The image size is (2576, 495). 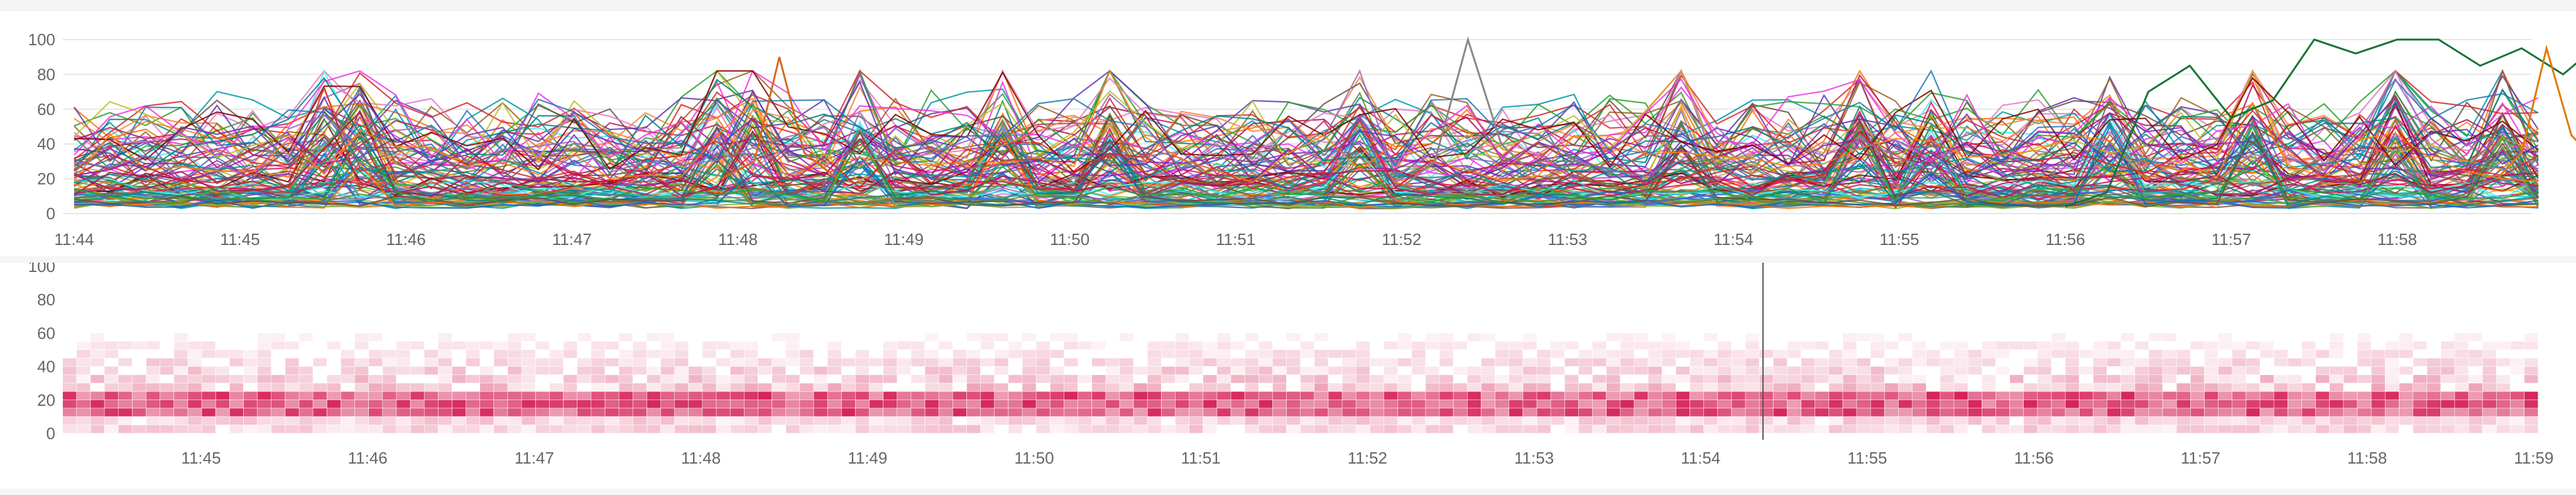 I want to click on x-tick-label: 11:54, so click(x=1733, y=239).